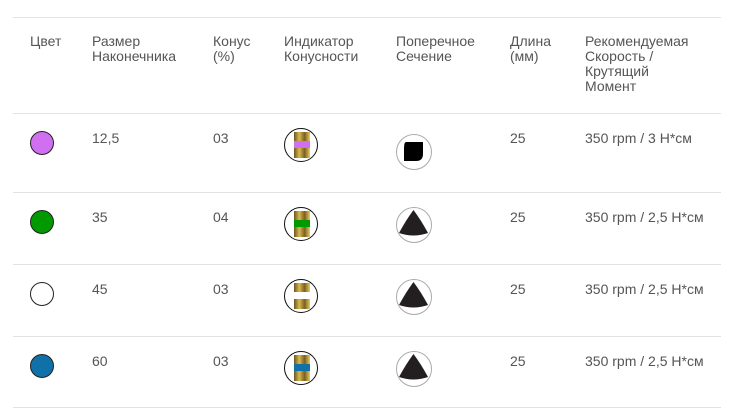 This screenshot has height=420, width=741. What do you see at coordinates (435, 48) in the screenshot?
I see `header-cross-section: Поперечное Сечение` at bounding box center [435, 48].